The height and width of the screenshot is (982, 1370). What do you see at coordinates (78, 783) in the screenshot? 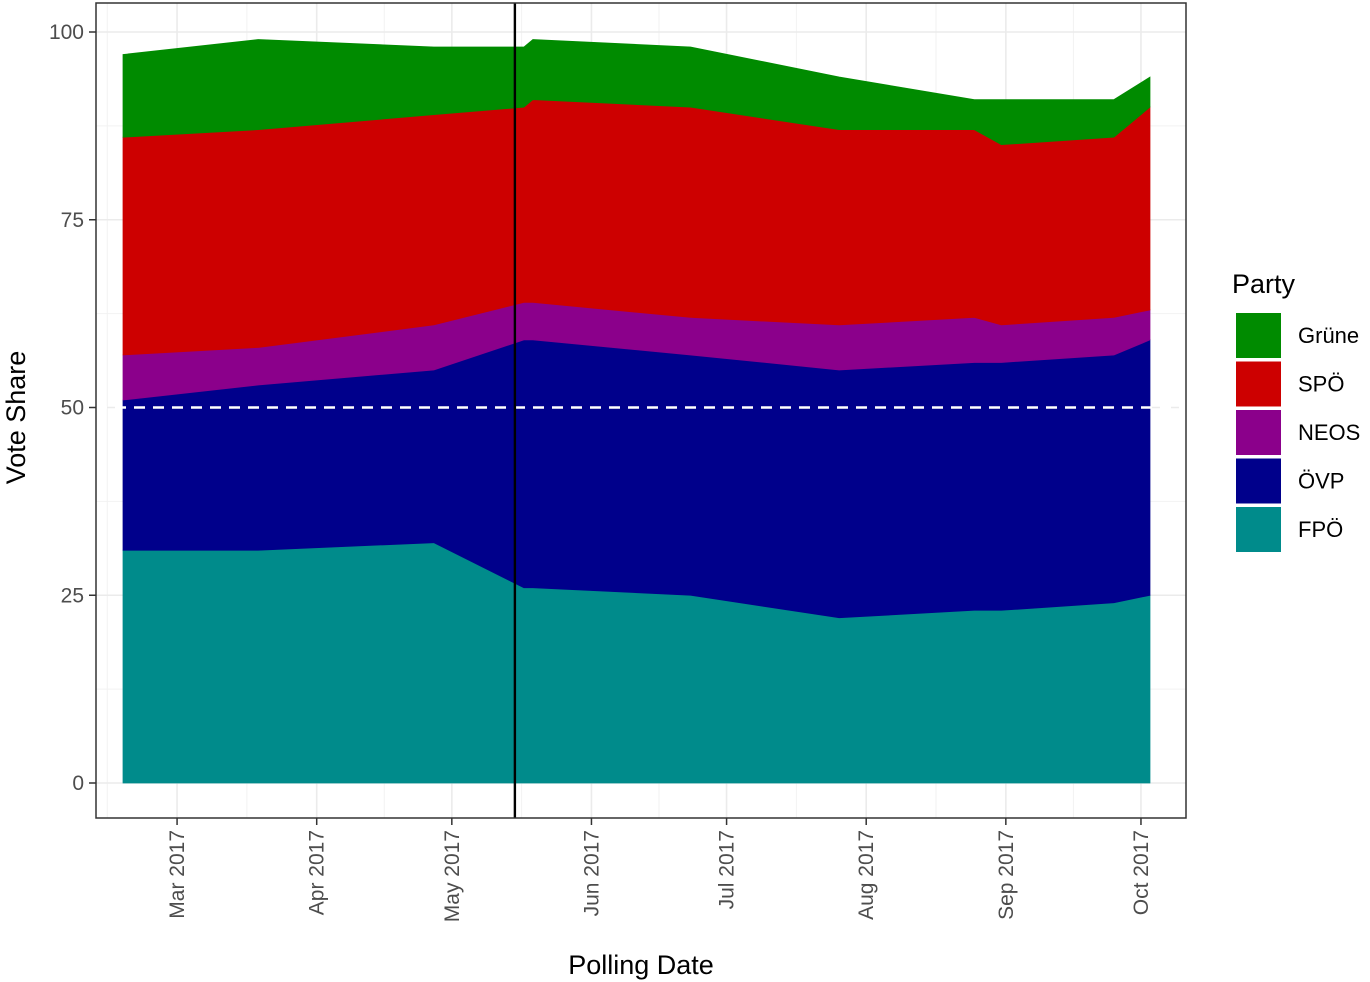
I see `y-tick-label: 0` at bounding box center [78, 783].